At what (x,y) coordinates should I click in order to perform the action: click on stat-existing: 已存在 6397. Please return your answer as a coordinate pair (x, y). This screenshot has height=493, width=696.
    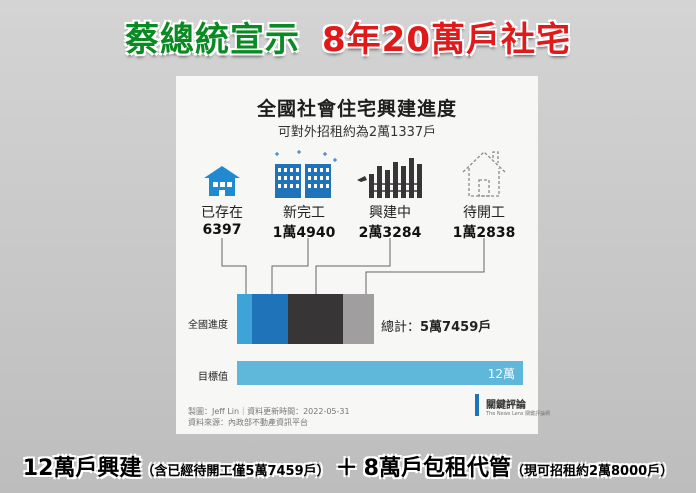
    Looking at the image, I should click on (222, 201).